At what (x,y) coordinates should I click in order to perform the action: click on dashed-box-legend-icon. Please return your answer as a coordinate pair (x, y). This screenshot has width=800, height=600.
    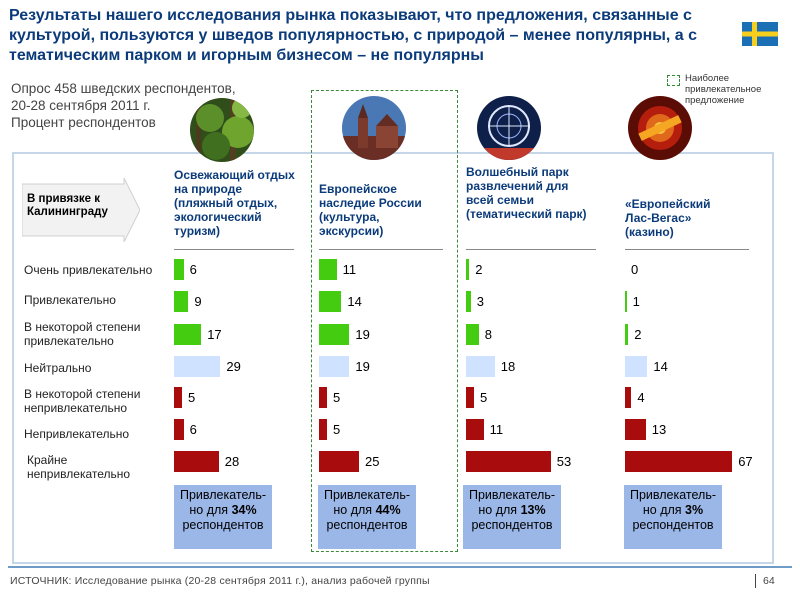
    Looking at the image, I should click on (673, 80).